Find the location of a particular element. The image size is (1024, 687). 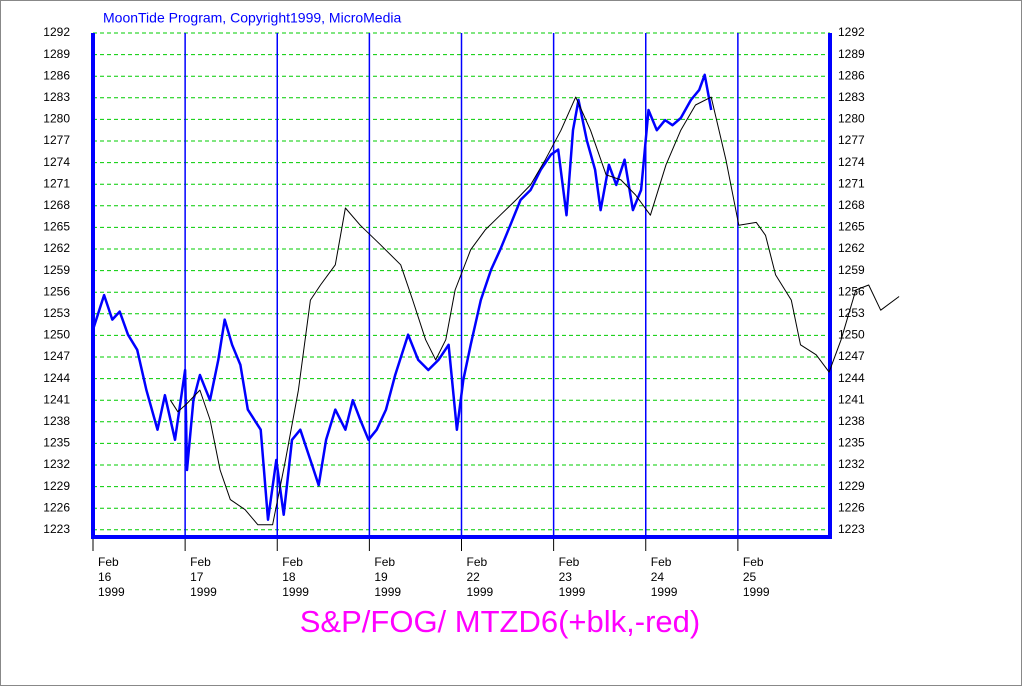

y-tick-label: 1265 is located at coordinates (56, 227).